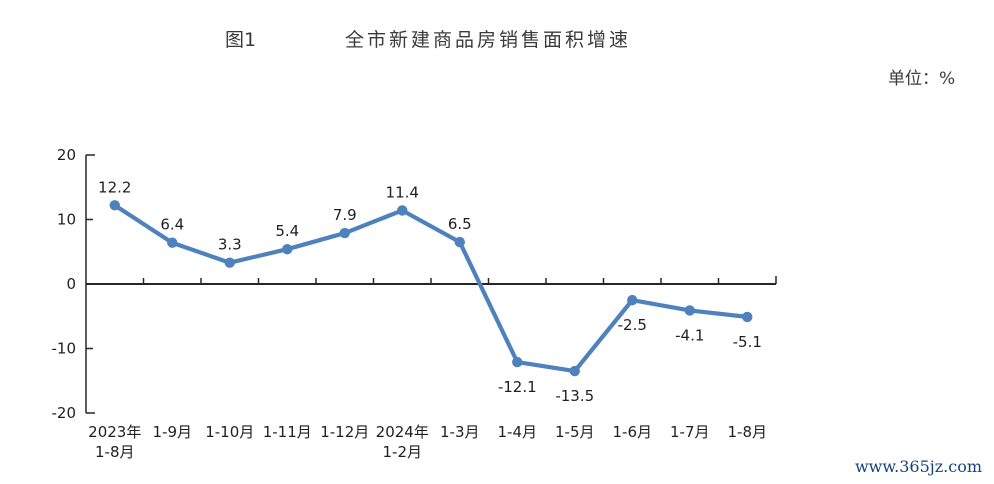  I want to click on data-point-label: -4.1, so click(689, 335).